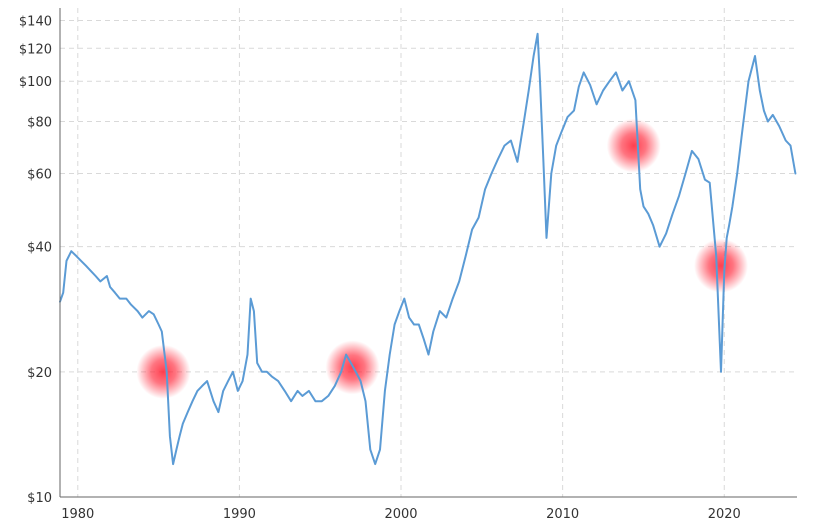 The width and height of the screenshot is (832, 524). Describe the element at coordinates (724, 514) in the screenshot. I see `x-tick-label: 2020` at that location.